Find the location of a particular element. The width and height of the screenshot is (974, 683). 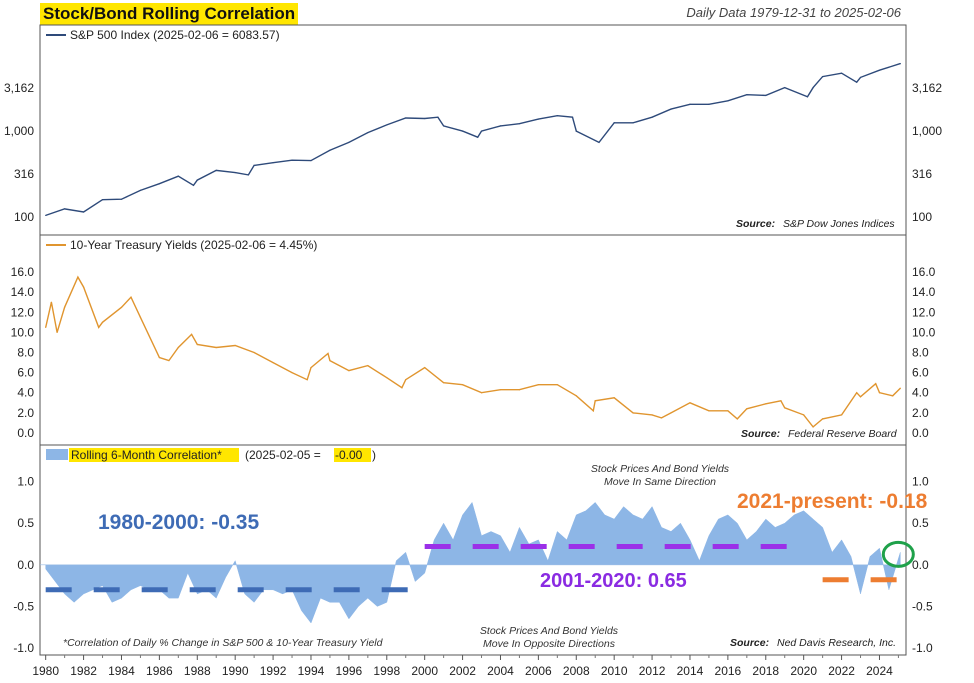

x-tick-label: 2016 is located at coordinates (728, 671).